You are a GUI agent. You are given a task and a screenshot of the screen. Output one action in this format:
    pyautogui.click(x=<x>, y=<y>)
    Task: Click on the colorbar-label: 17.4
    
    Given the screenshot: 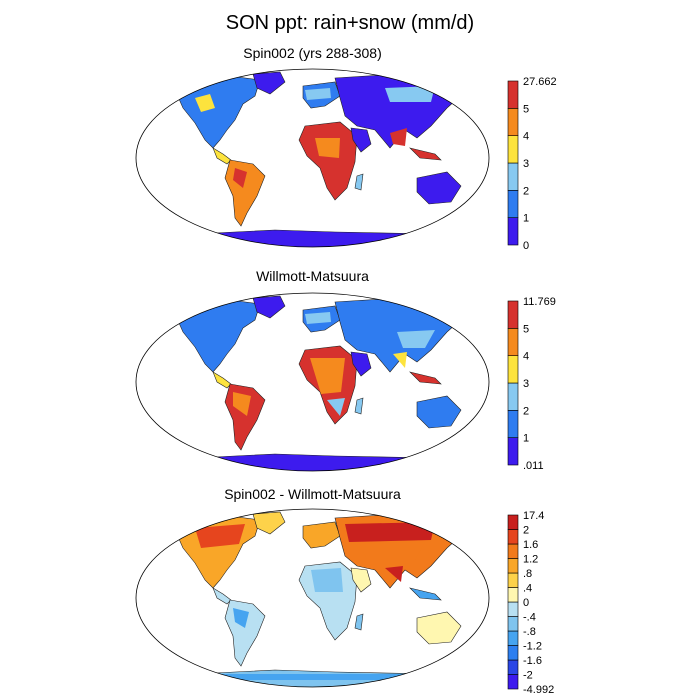 What is the action you would take?
    pyautogui.click(x=533, y=516)
    